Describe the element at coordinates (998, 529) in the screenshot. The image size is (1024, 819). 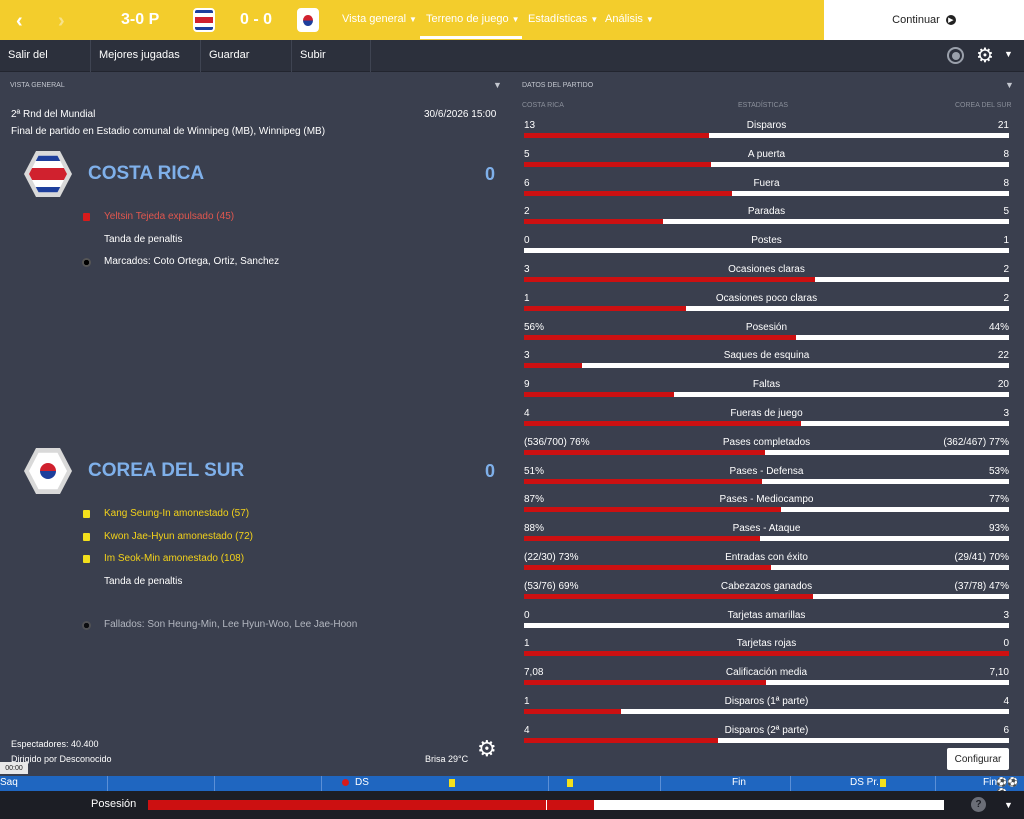
I see `stat-away-value: 93%` at that location.